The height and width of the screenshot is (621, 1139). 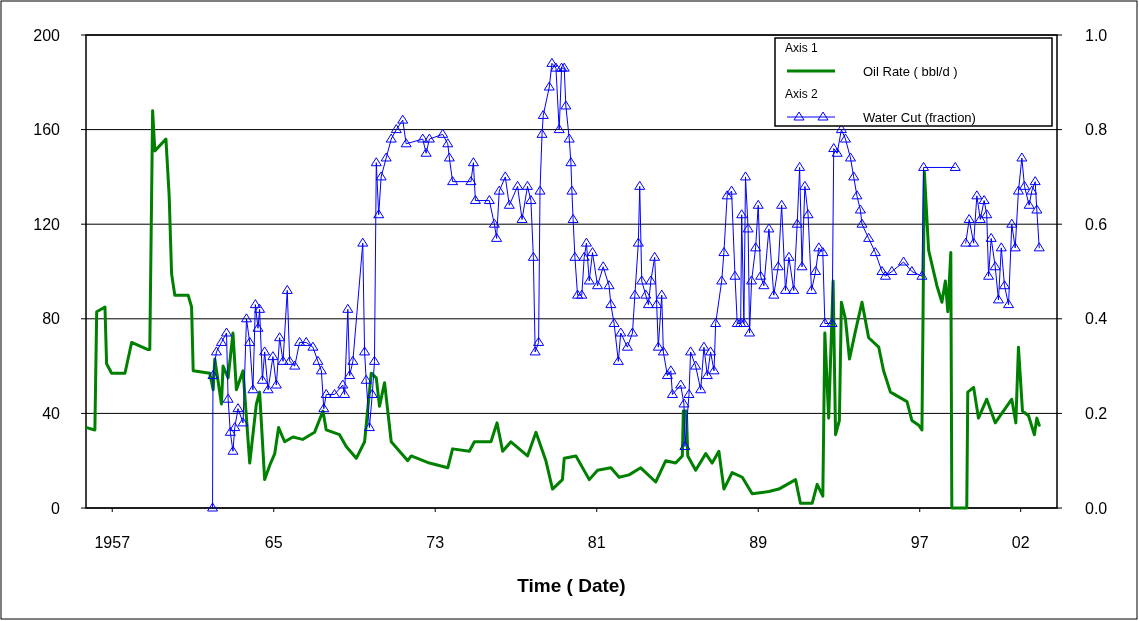 I want to click on y2-tick-label: 0.2, so click(x=1096, y=413).